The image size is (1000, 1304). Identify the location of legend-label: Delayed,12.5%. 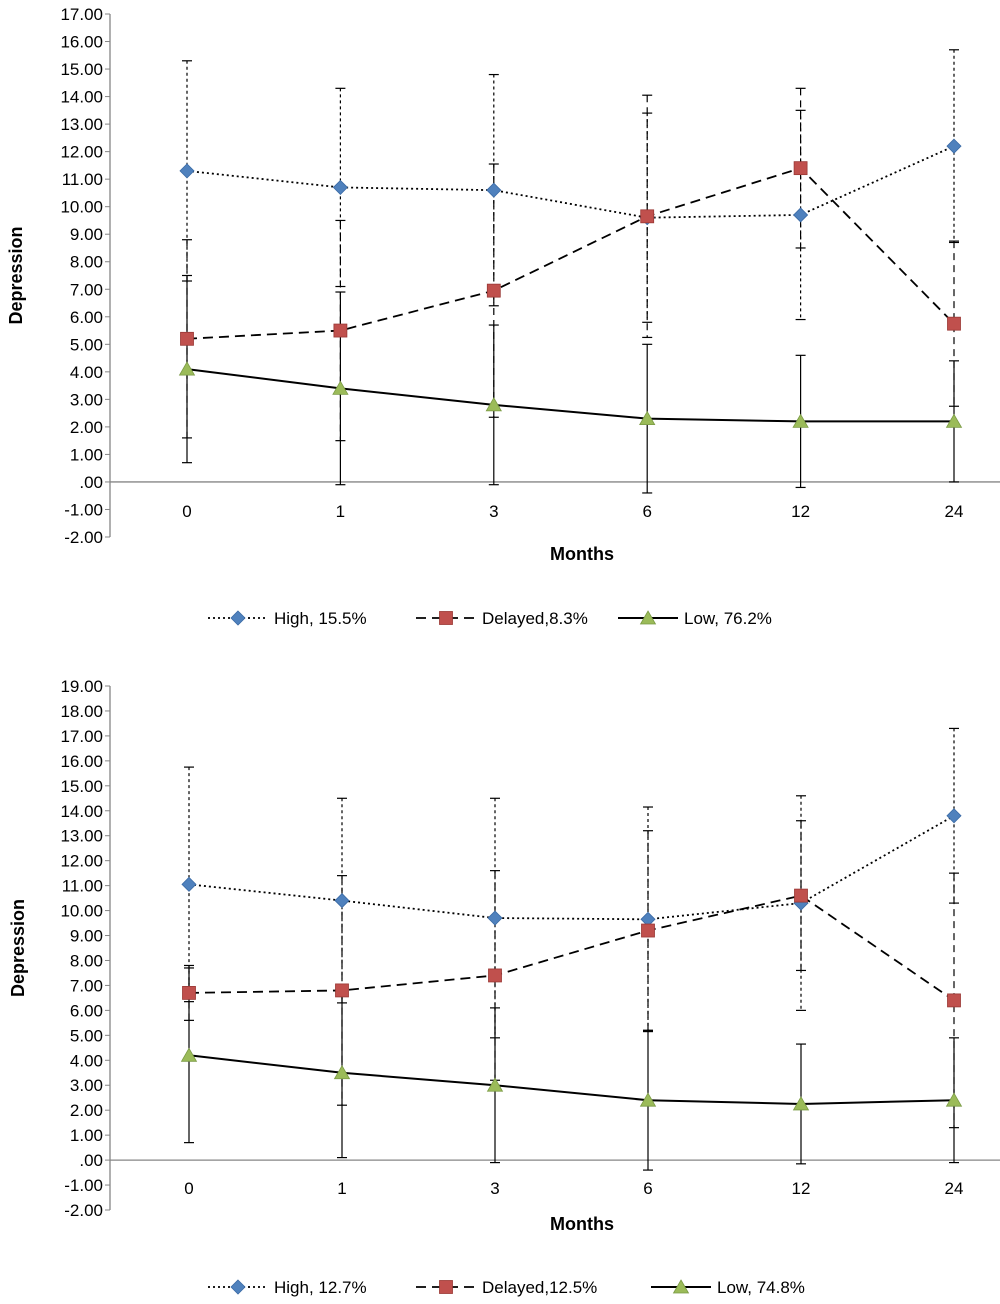
(539, 1287).